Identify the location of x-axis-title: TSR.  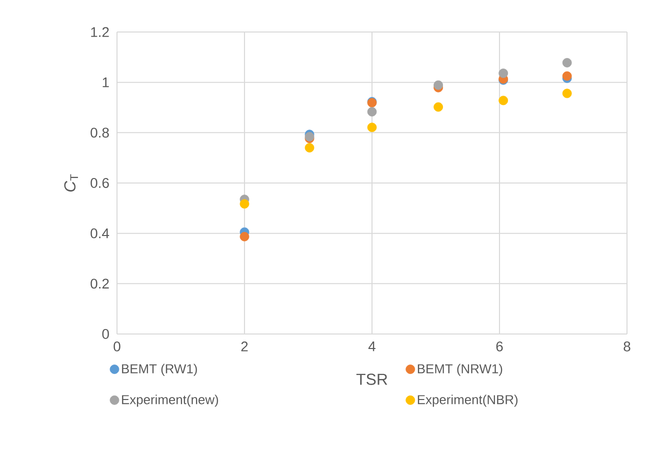
(372, 379).